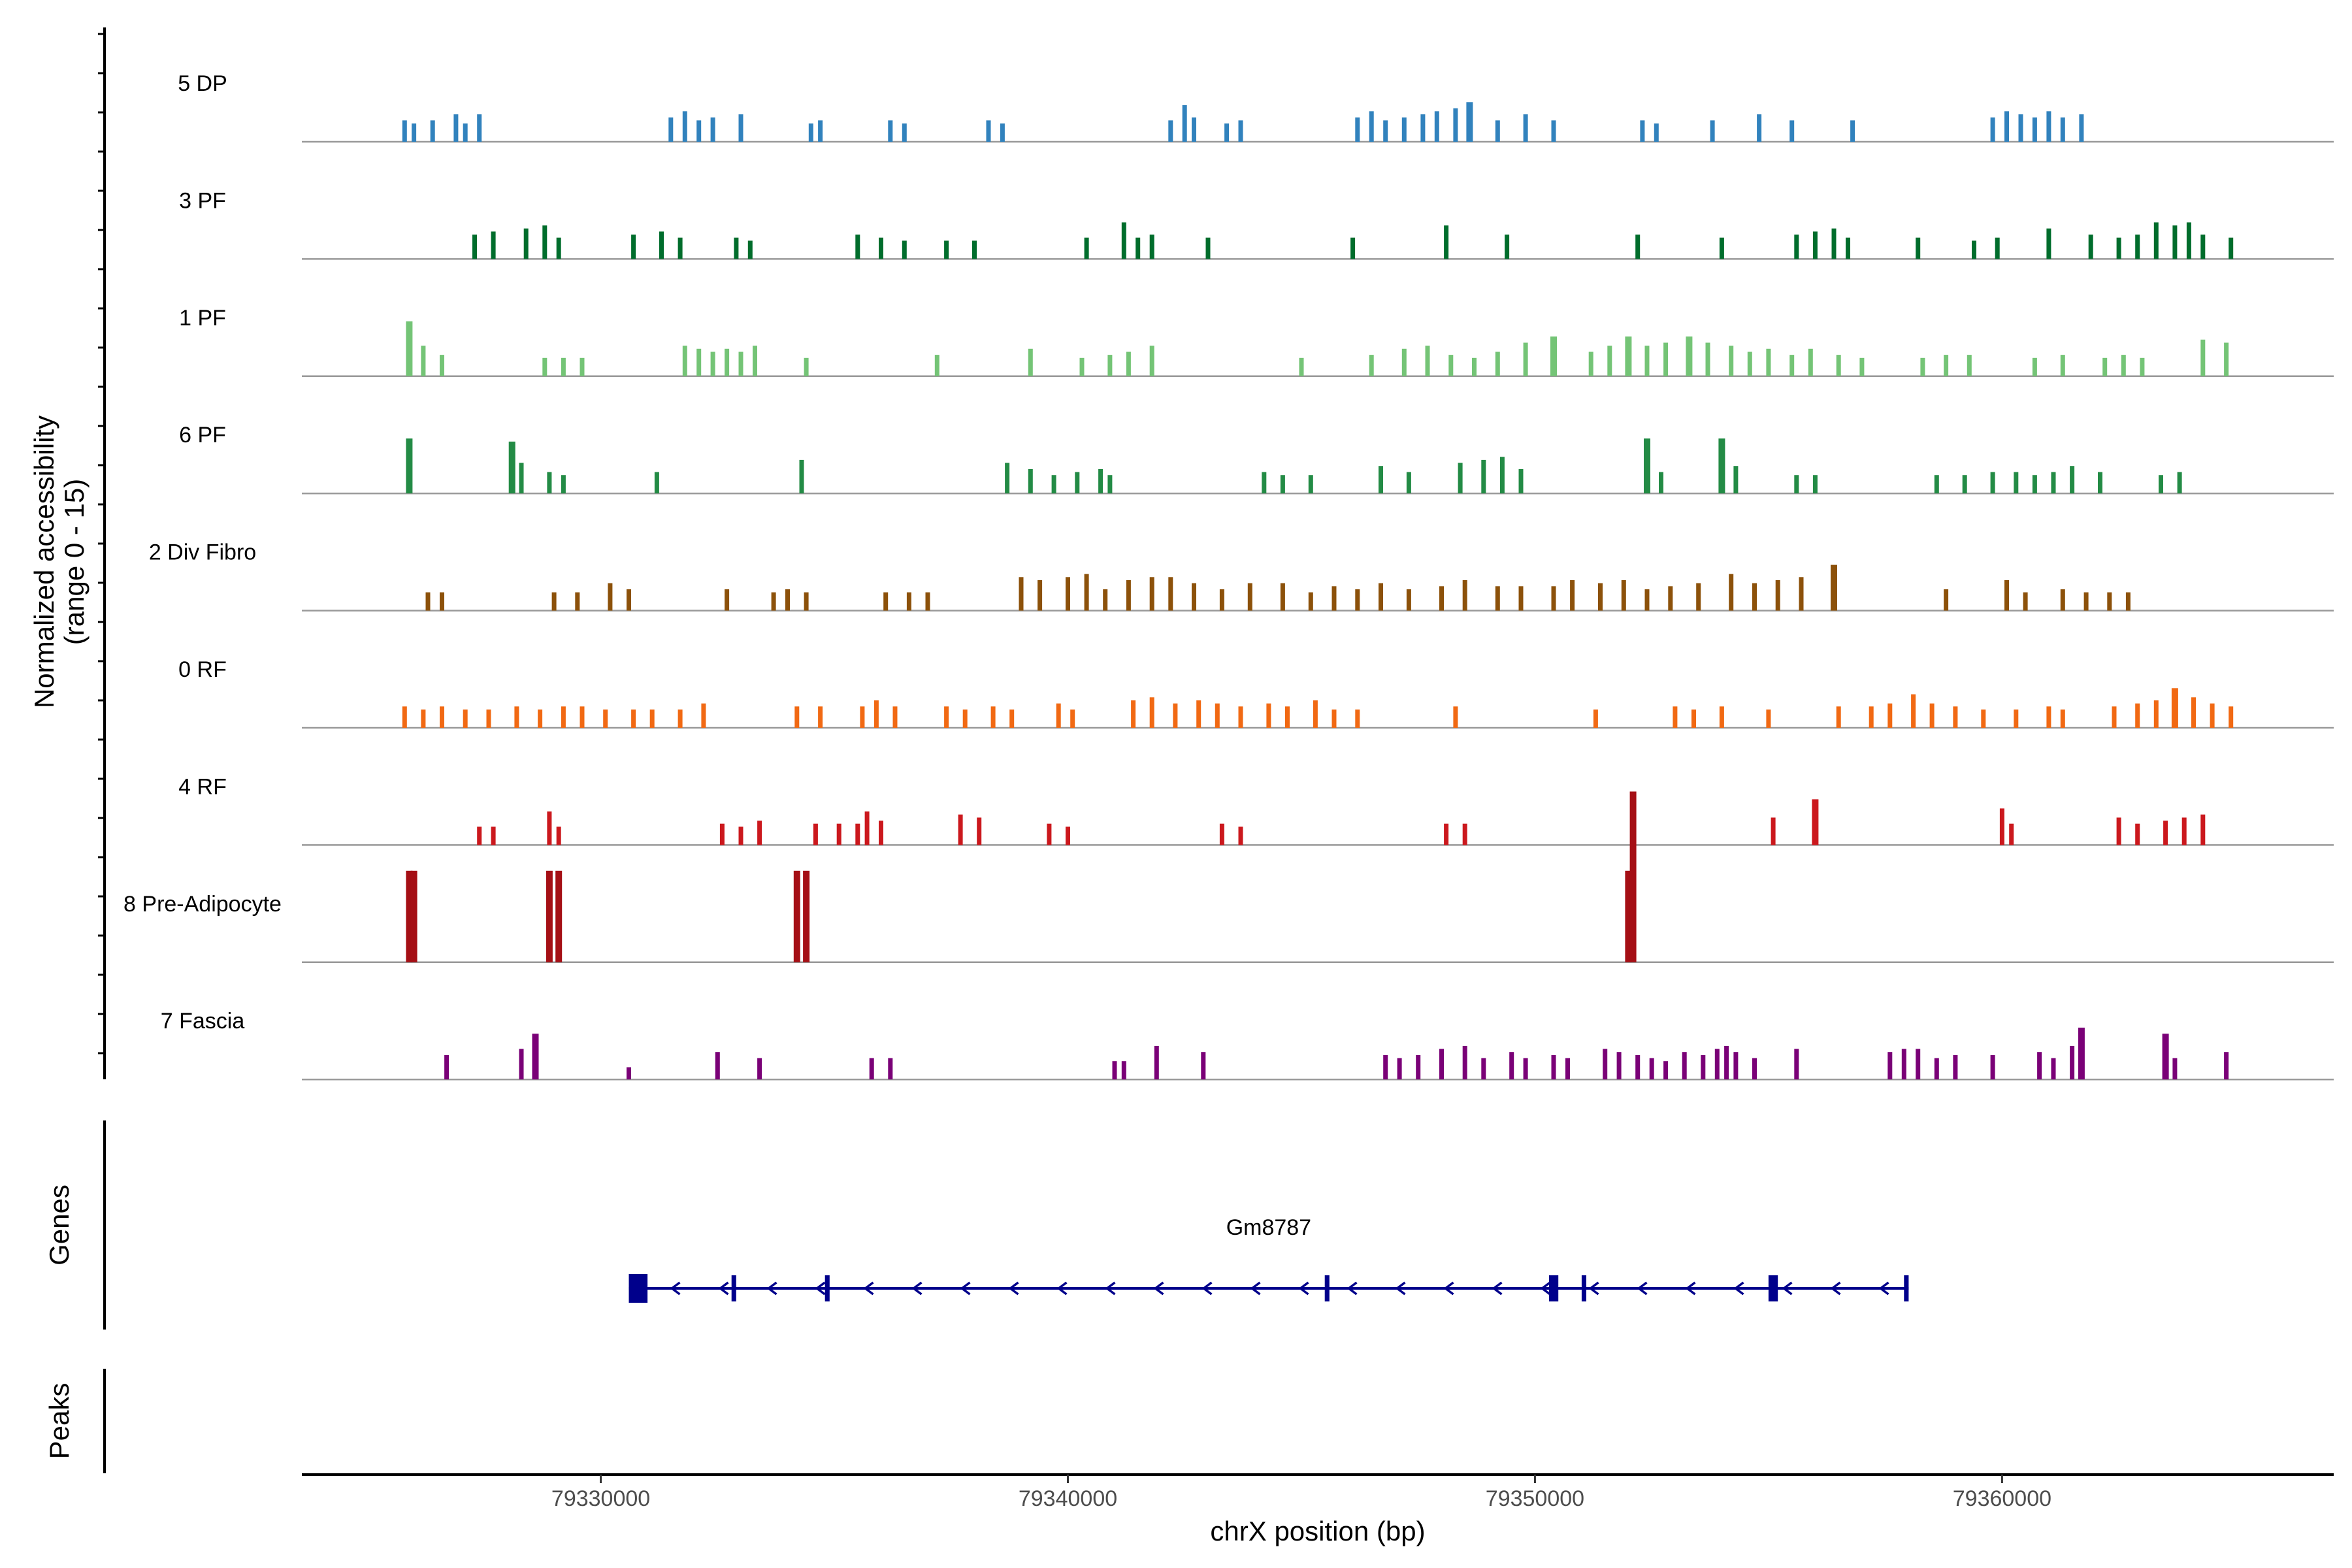  Describe the element at coordinates (600, 1498) in the screenshot. I see `x-tick-label: 79330000` at that location.